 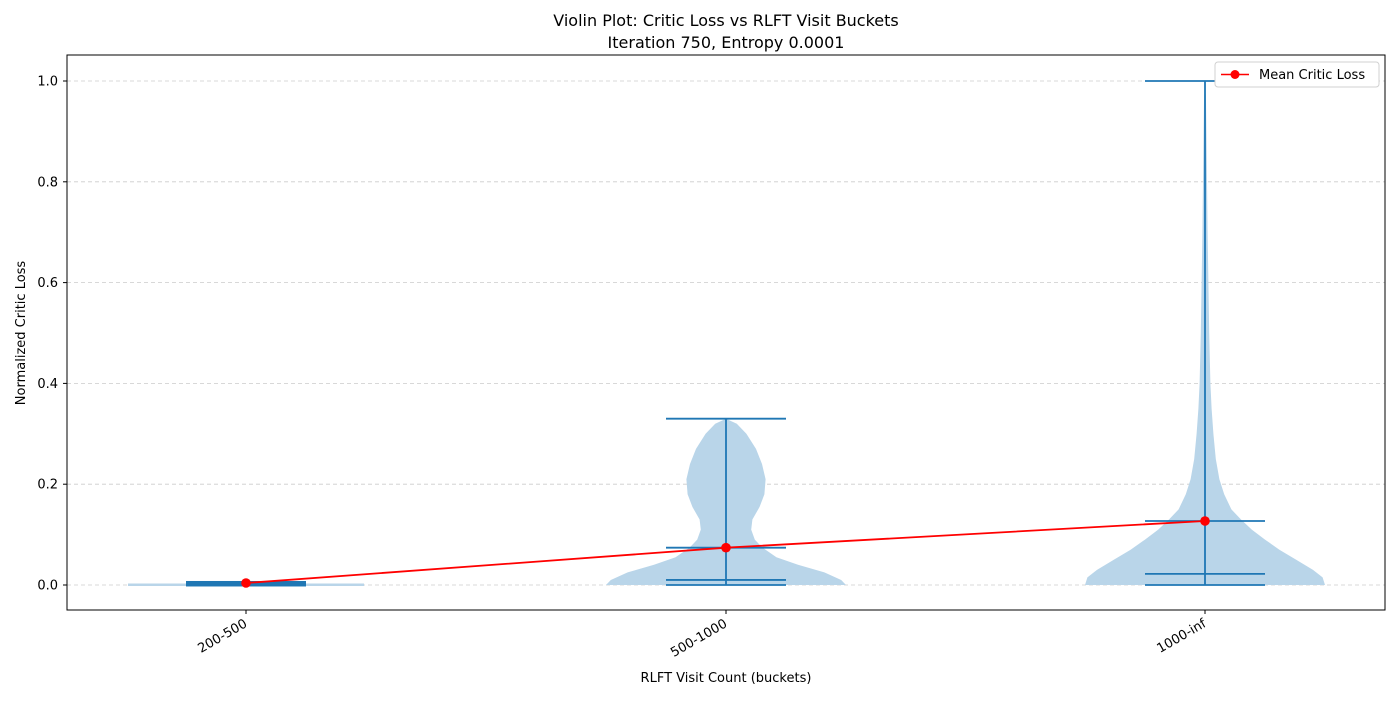 What do you see at coordinates (52, 334) in the screenshot?
I see `y-axis: 0.0 0.2 0.4 0.6 0.8 1.0` at bounding box center [52, 334].